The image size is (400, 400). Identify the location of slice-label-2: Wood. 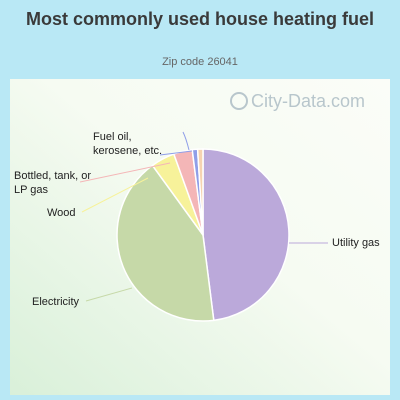
(61, 213).